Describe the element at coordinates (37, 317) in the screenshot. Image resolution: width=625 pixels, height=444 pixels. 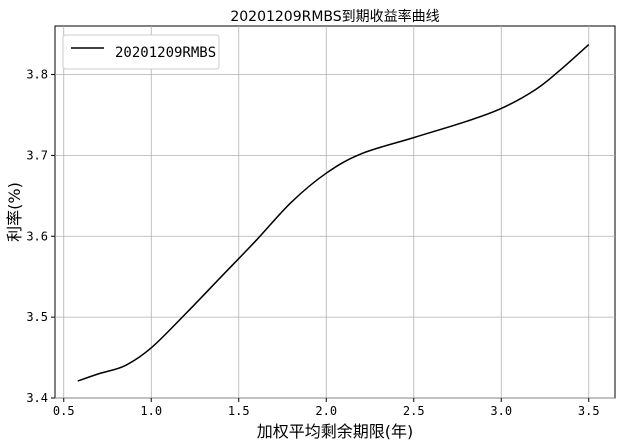
I see `y-tick-label: 3.5` at that location.